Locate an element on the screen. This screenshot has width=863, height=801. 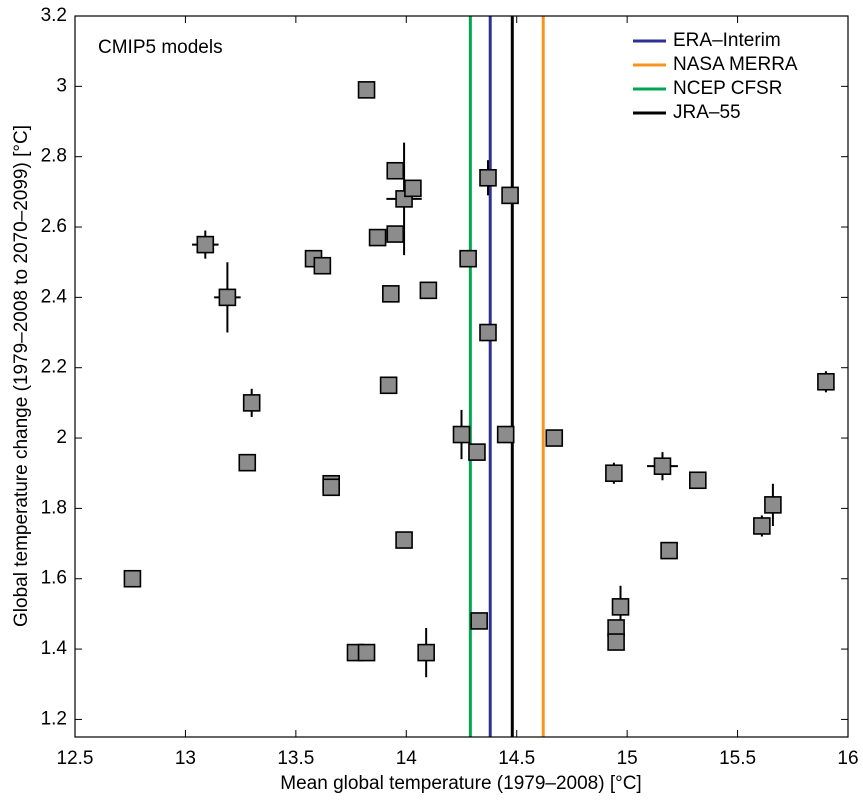
x-tick-label: 12.5 is located at coordinates (75, 758).